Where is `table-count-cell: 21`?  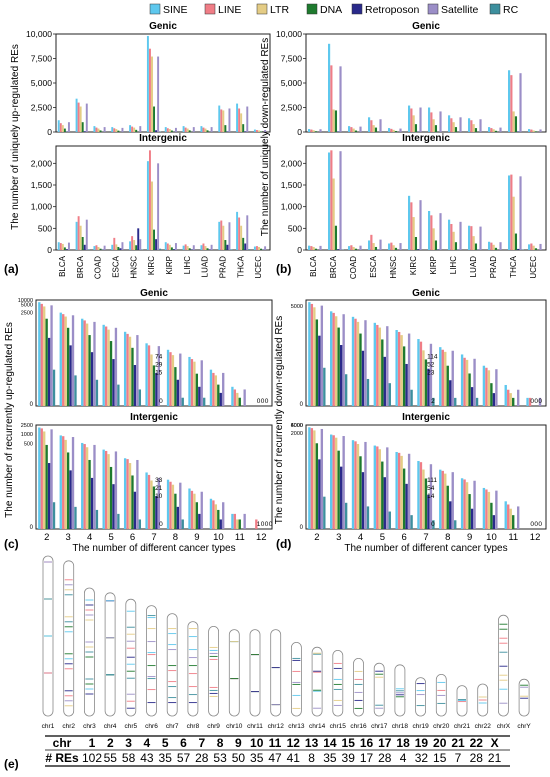
table-count-cell: 21 is located at coordinates (495, 758).